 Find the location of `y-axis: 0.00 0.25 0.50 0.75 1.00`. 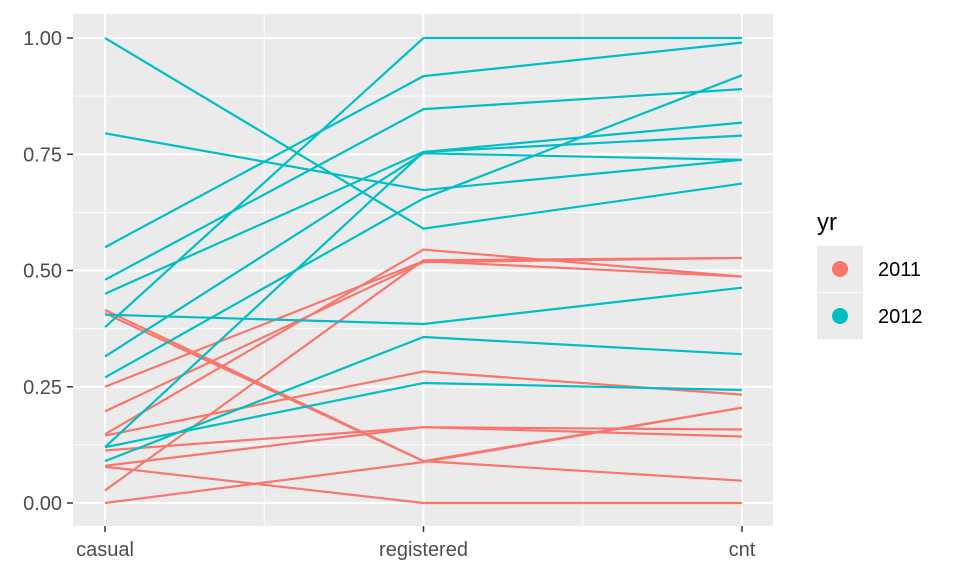

y-axis: 0.00 0.25 0.50 0.75 1.00 is located at coordinates (48, 271).